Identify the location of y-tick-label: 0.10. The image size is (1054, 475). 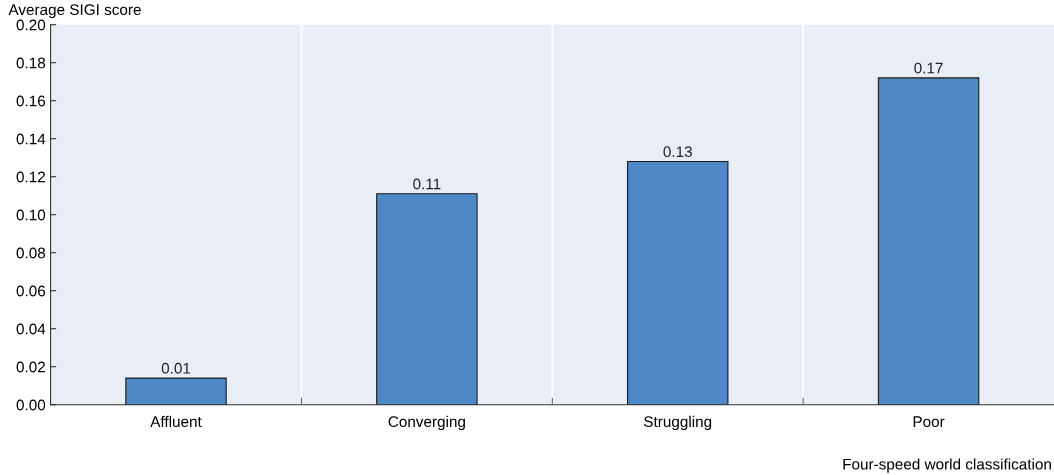
(31, 215).